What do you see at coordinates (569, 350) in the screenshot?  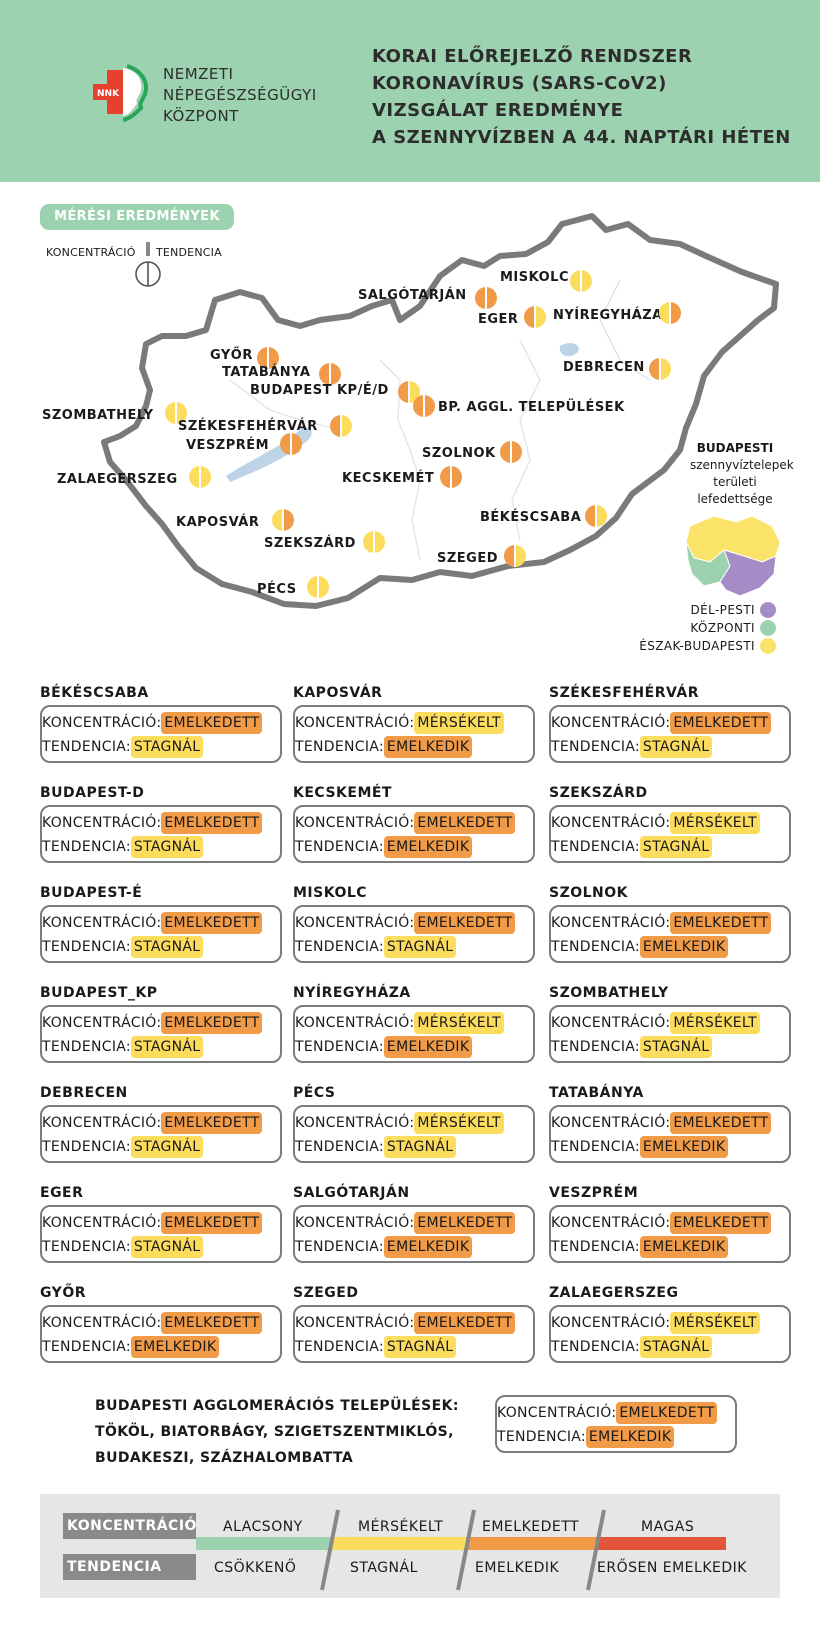 I see `lake-tisza` at bounding box center [569, 350].